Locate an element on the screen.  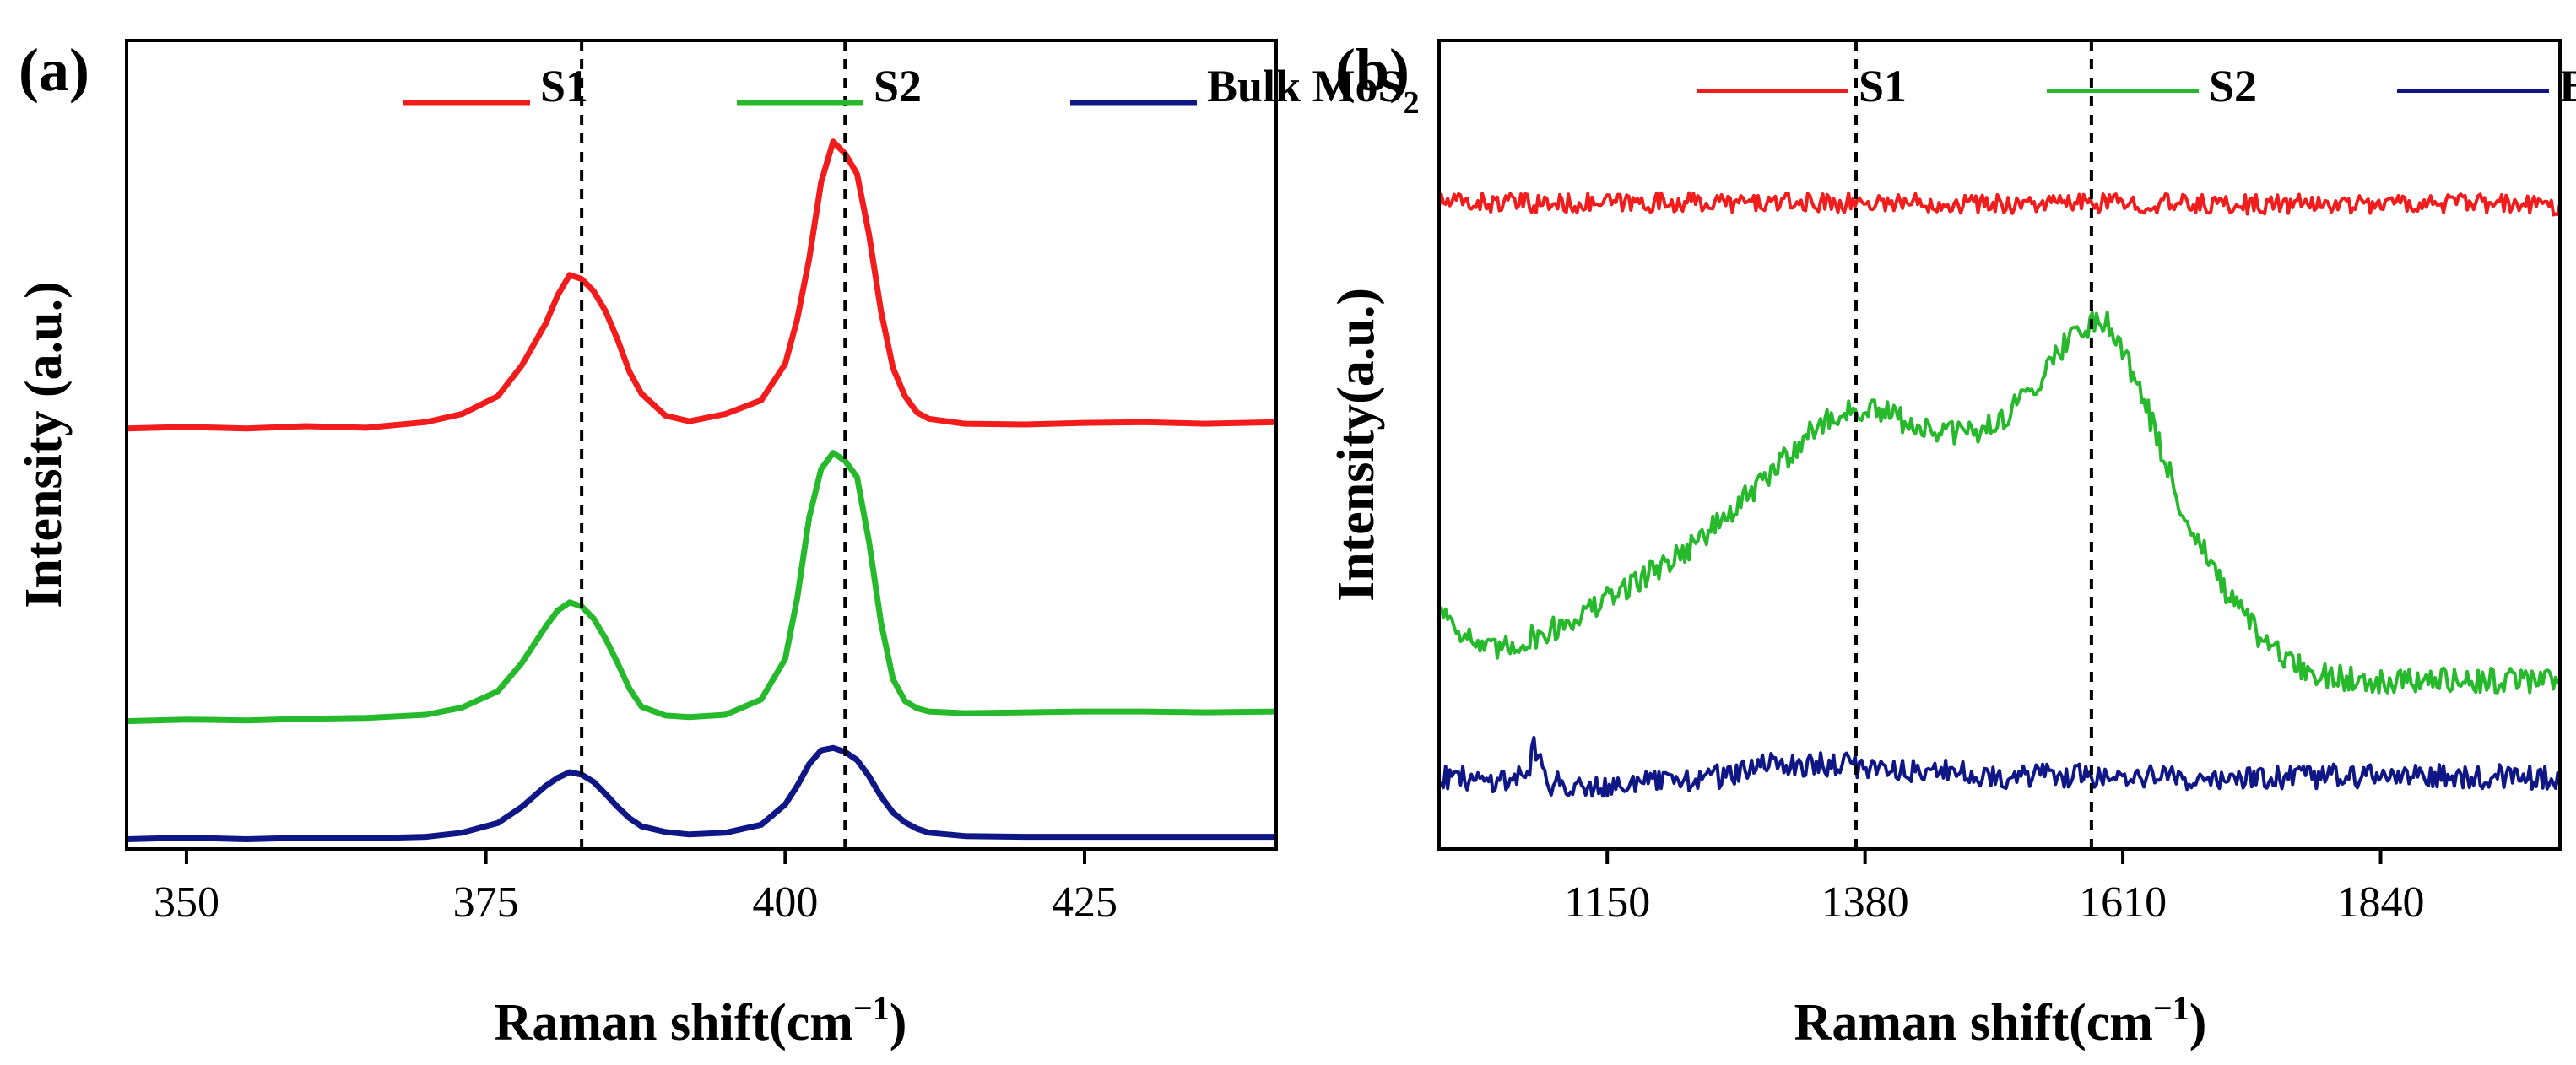
x-tick-label: 350 is located at coordinates (186, 902).